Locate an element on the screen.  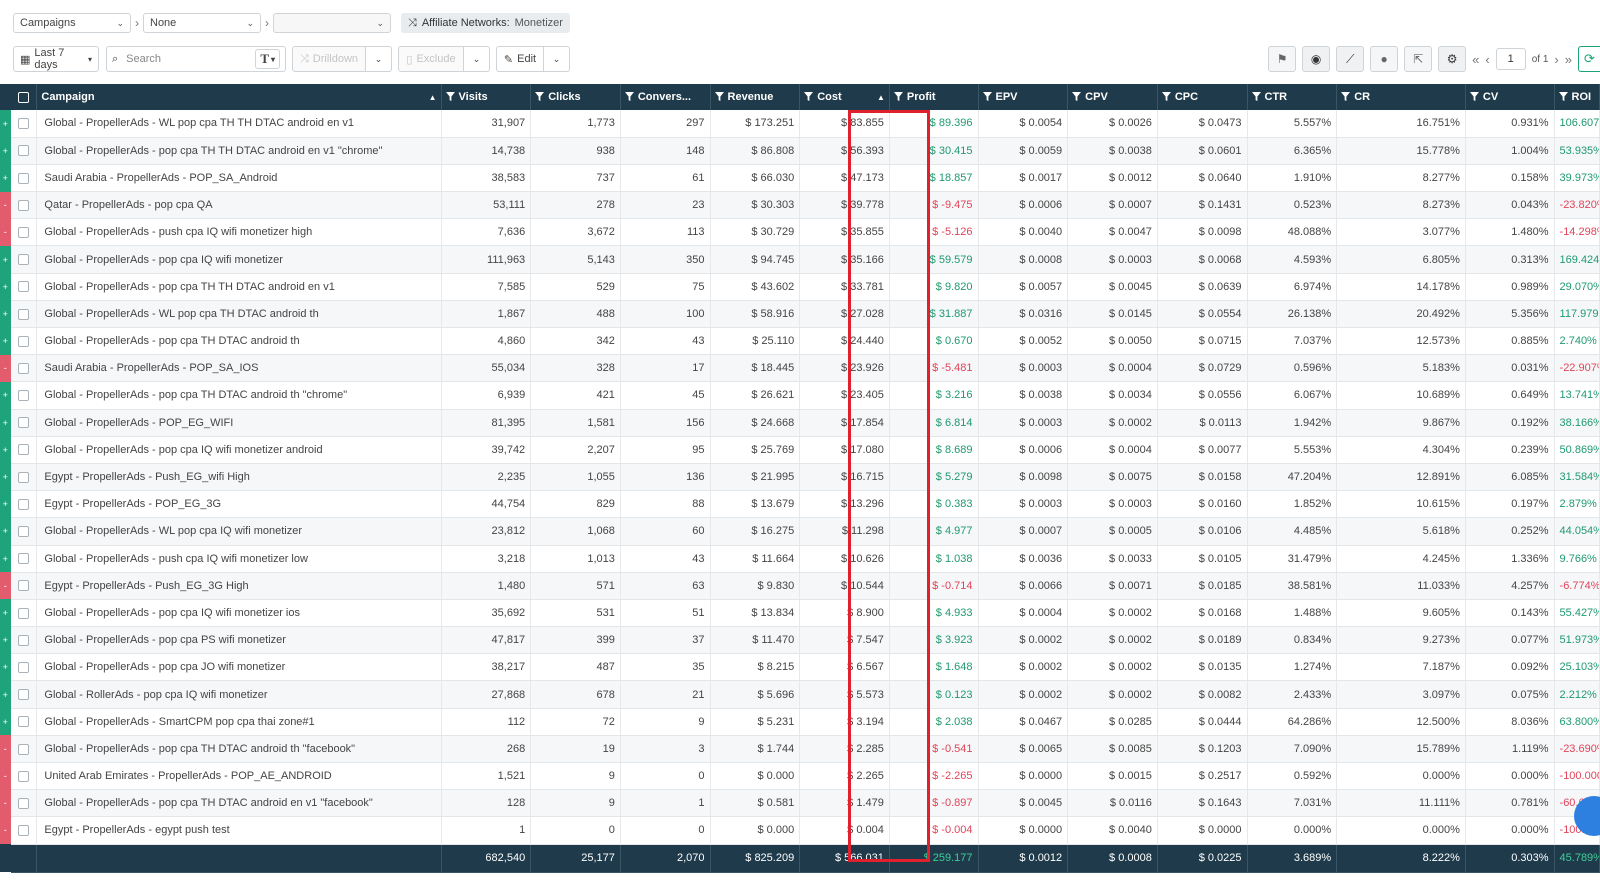
group-level1-select: Campaigns ⌄ is located at coordinates (72, 23).